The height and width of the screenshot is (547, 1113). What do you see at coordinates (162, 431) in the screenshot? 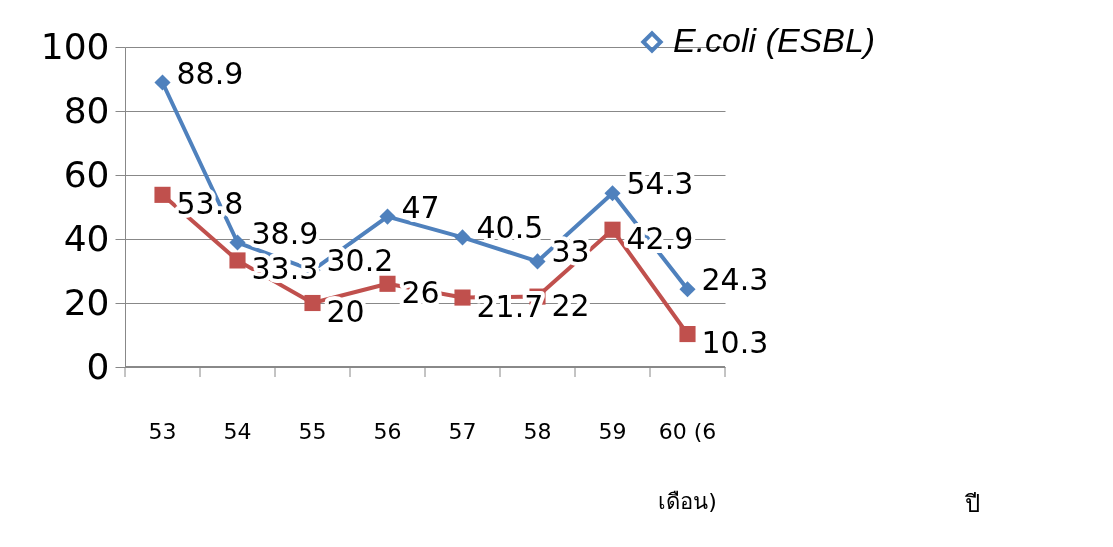
I see `x-tick-label: 53` at bounding box center [162, 431].